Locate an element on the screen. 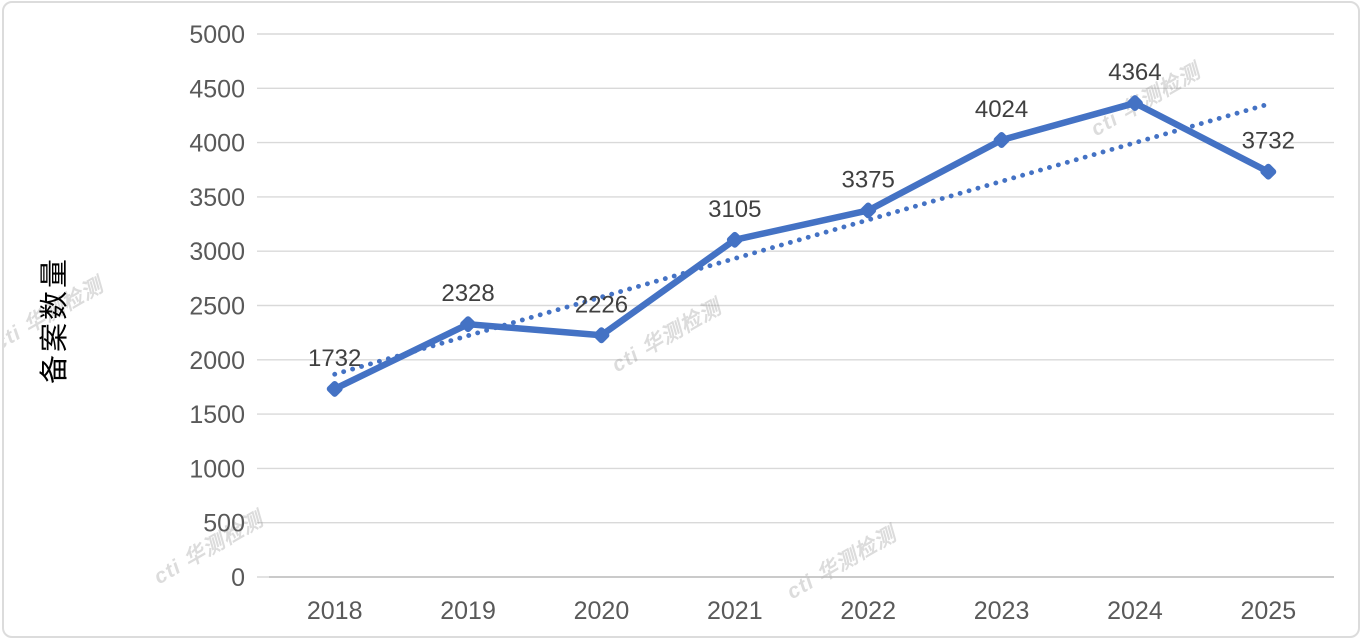  data-label: 4024 is located at coordinates (1001, 109).